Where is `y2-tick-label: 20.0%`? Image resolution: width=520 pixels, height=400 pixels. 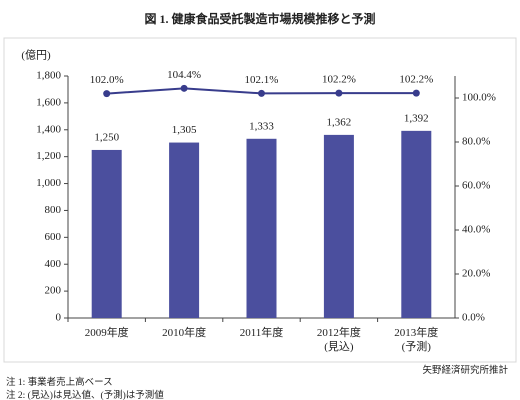
y2-tick-label: 20.0% is located at coordinates (476, 274).